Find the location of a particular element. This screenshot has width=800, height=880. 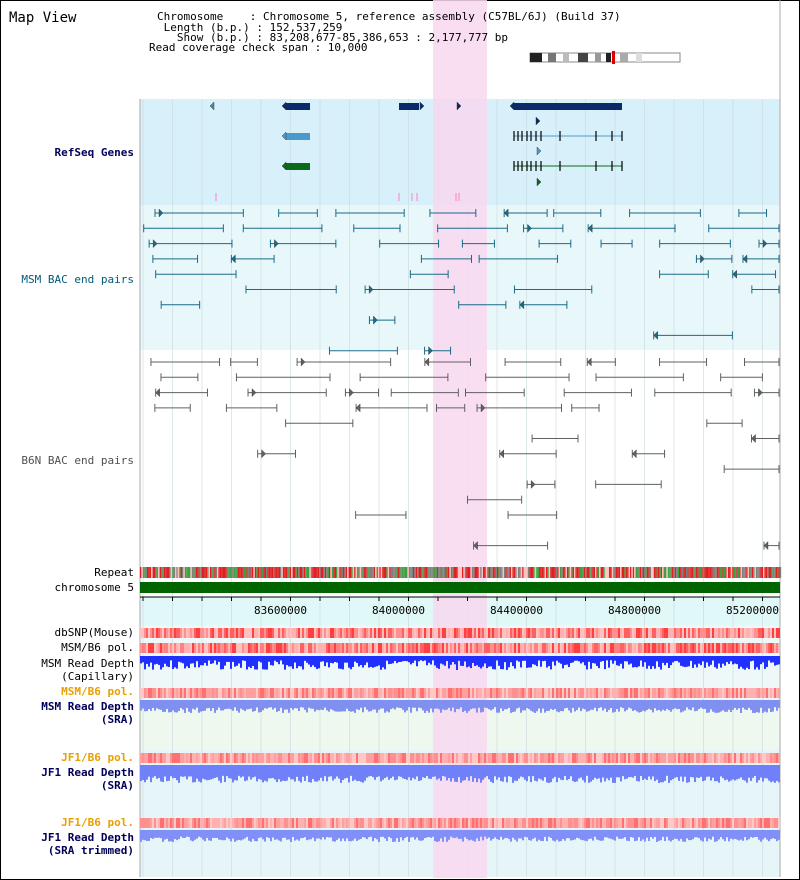

track-label-msm-bac: MSM BAC end pairs is located at coordinates (77, 279).